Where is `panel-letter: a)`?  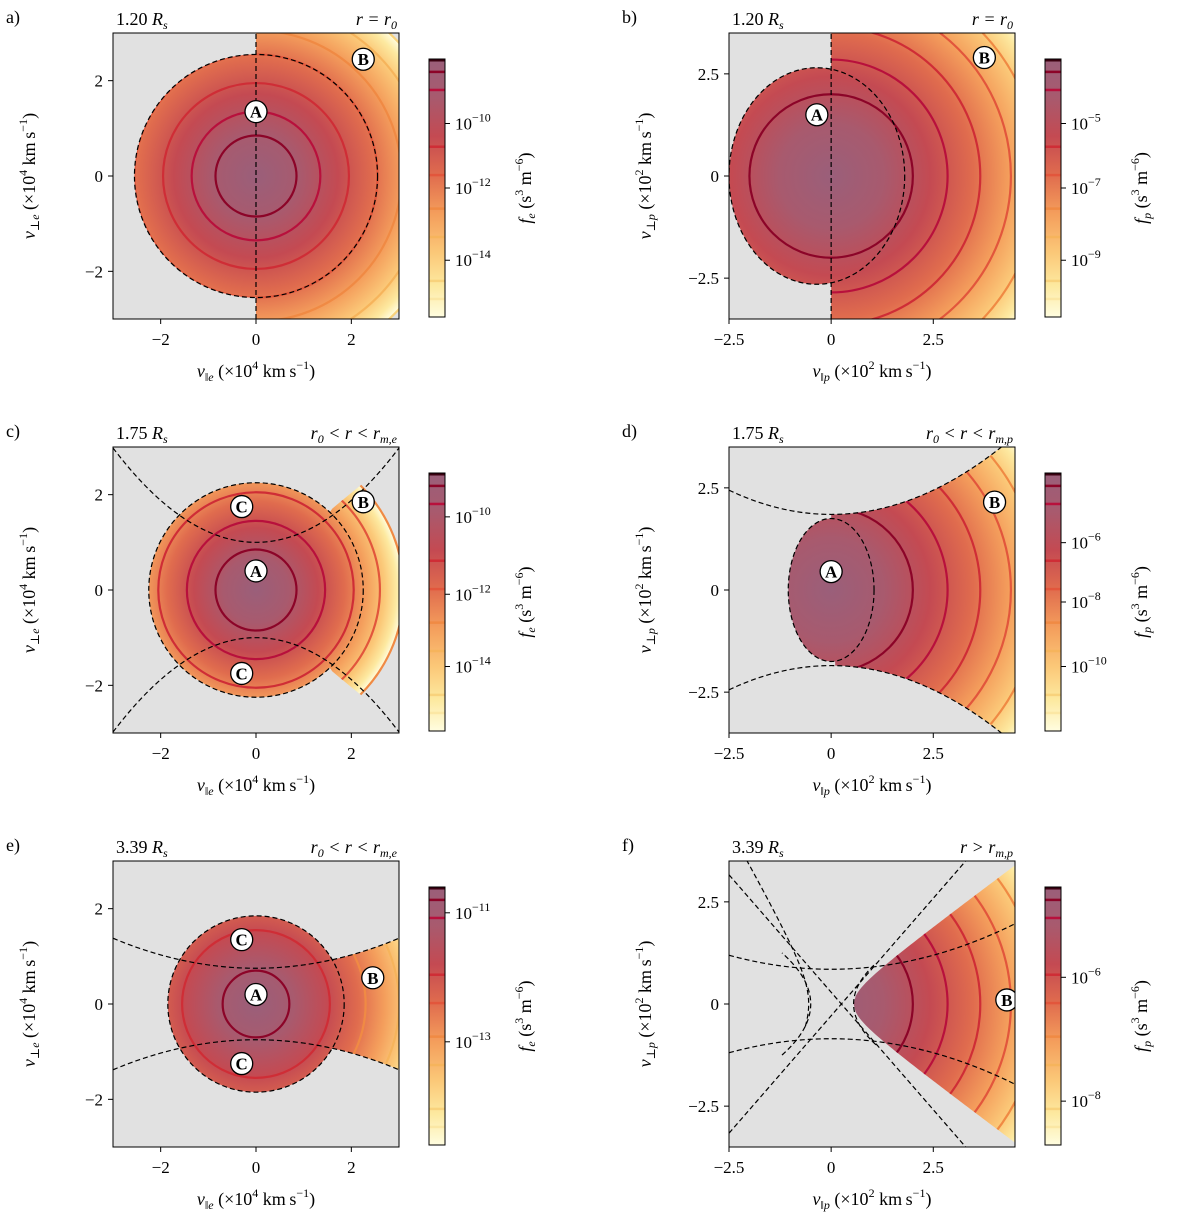 panel-letter: a) is located at coordinates (13, 17).